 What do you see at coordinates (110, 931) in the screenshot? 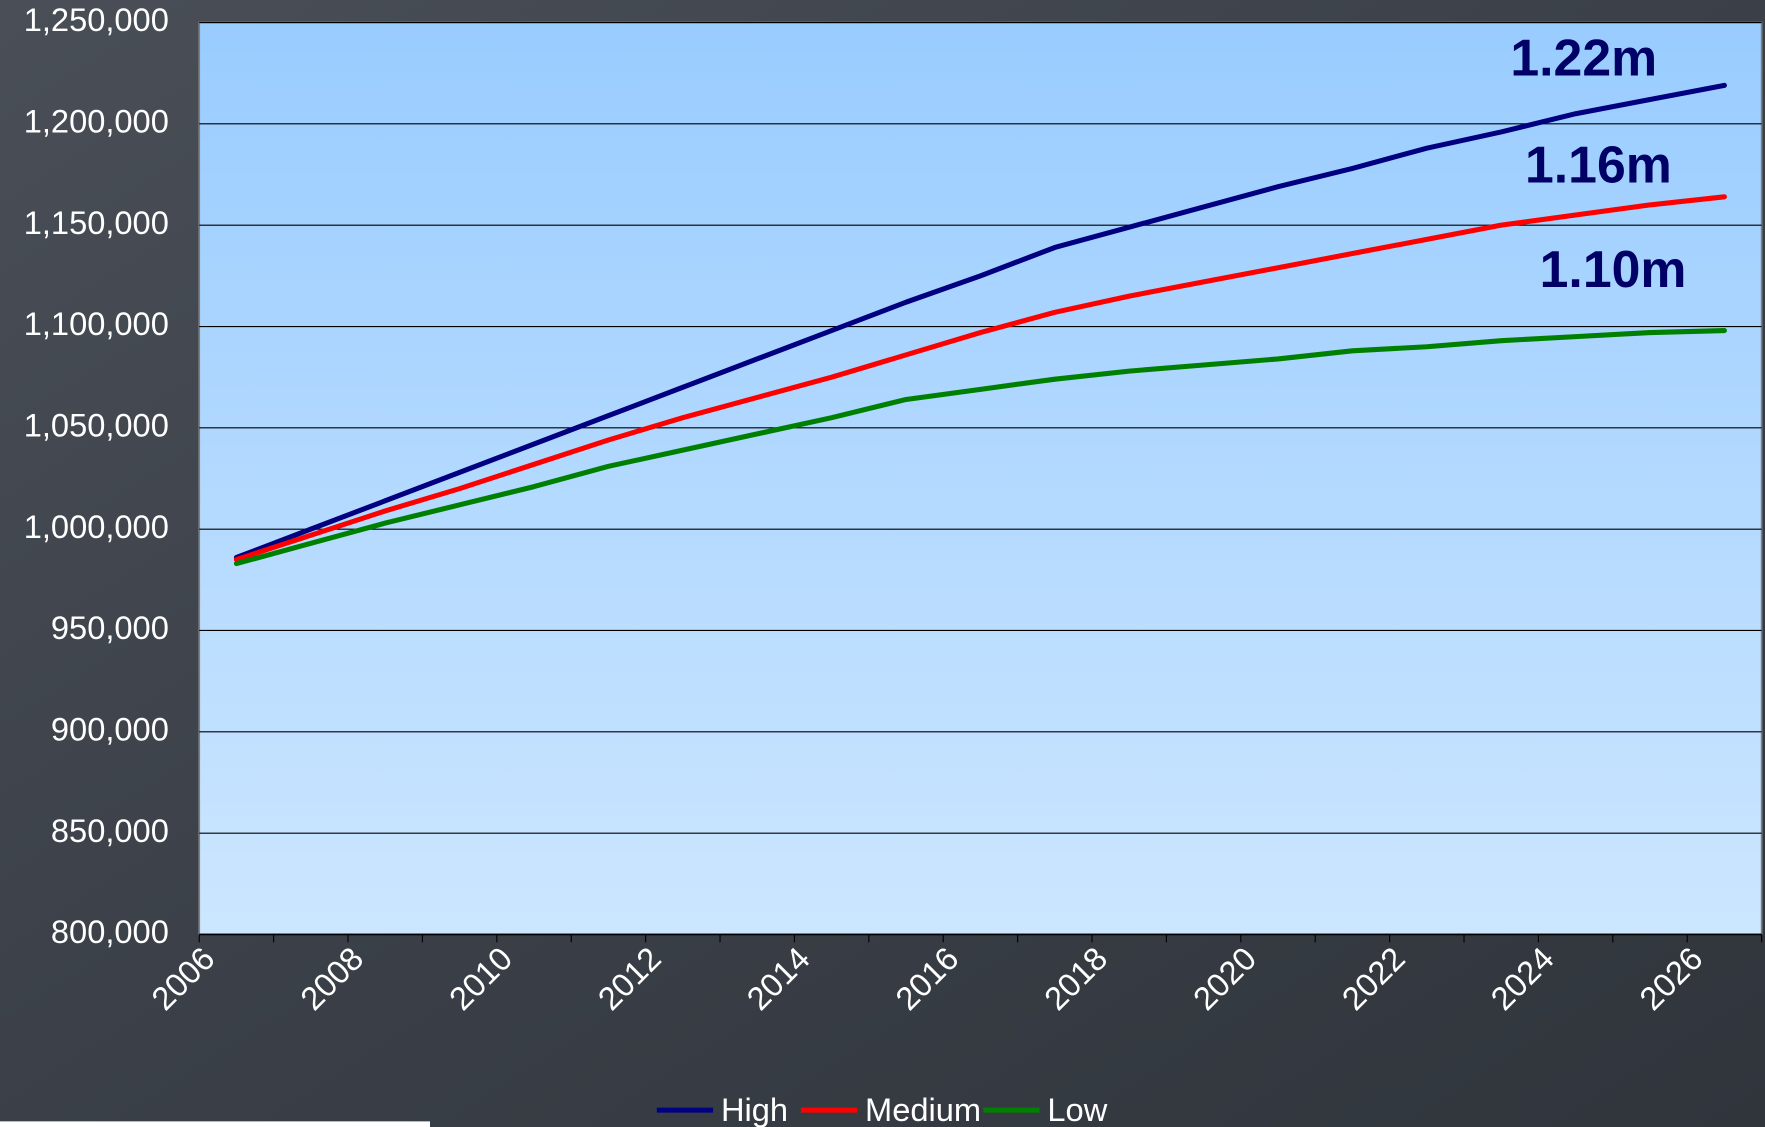
I see `y-tick-label: 800,000` at bounding box center [110, 931].